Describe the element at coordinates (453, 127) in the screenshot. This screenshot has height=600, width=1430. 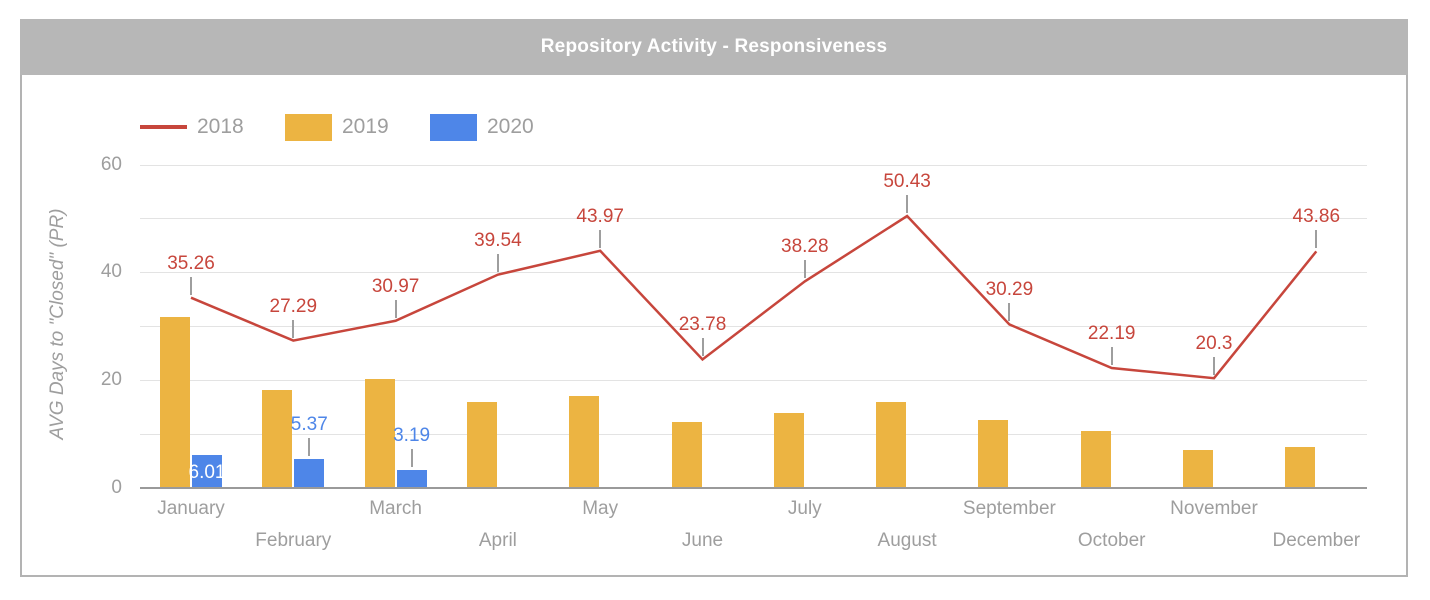
I see `legend-bar-swatch-2020-icon` at that location.